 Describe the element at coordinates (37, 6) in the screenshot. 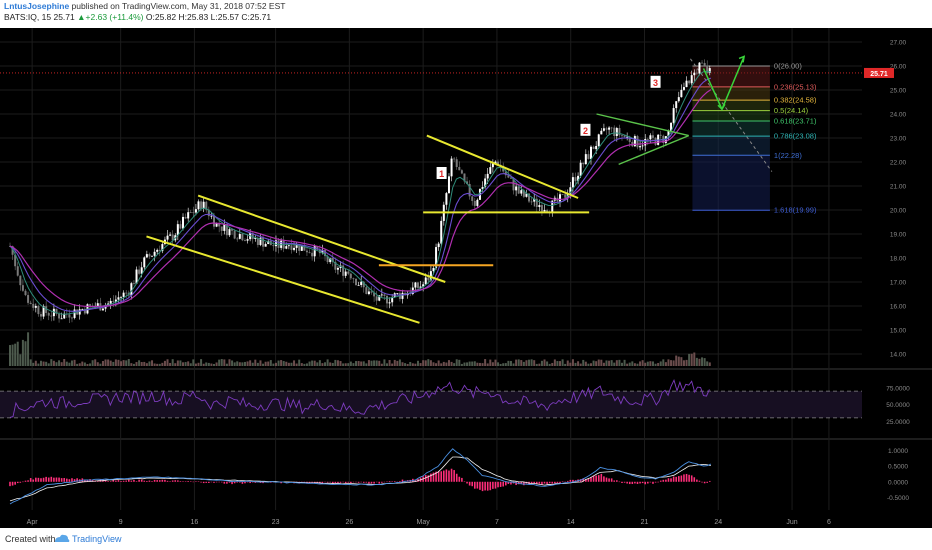

I see `author-link: LntusJosephine` at that location.